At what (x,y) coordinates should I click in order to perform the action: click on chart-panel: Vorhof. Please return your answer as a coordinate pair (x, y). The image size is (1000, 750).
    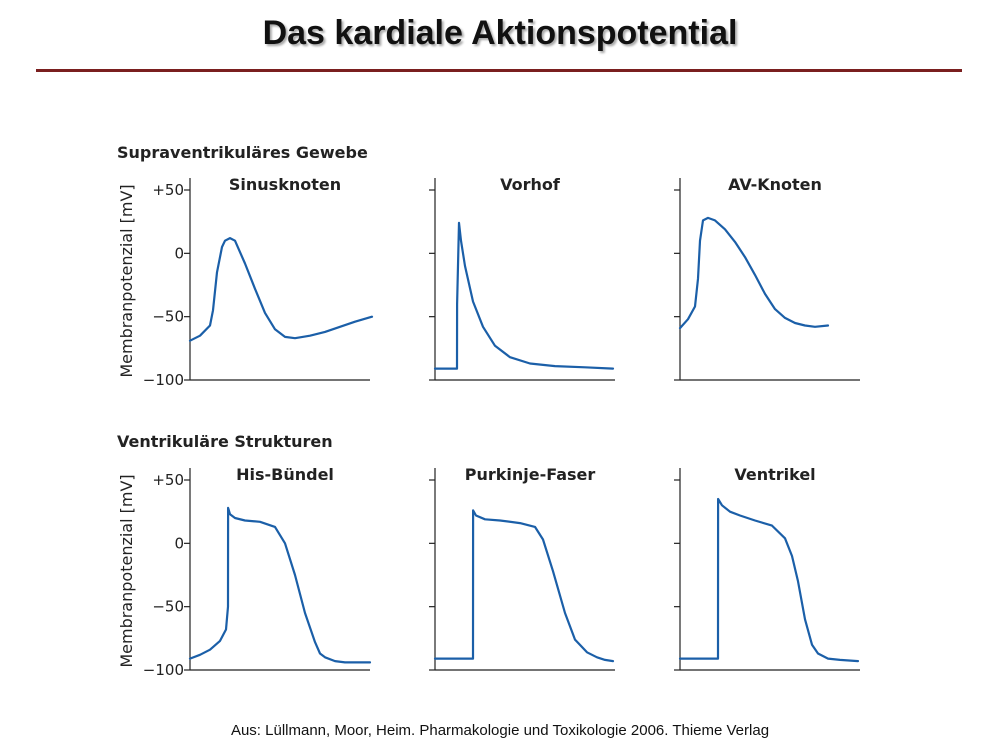
    Looking at the image, I should click on (522, 278).